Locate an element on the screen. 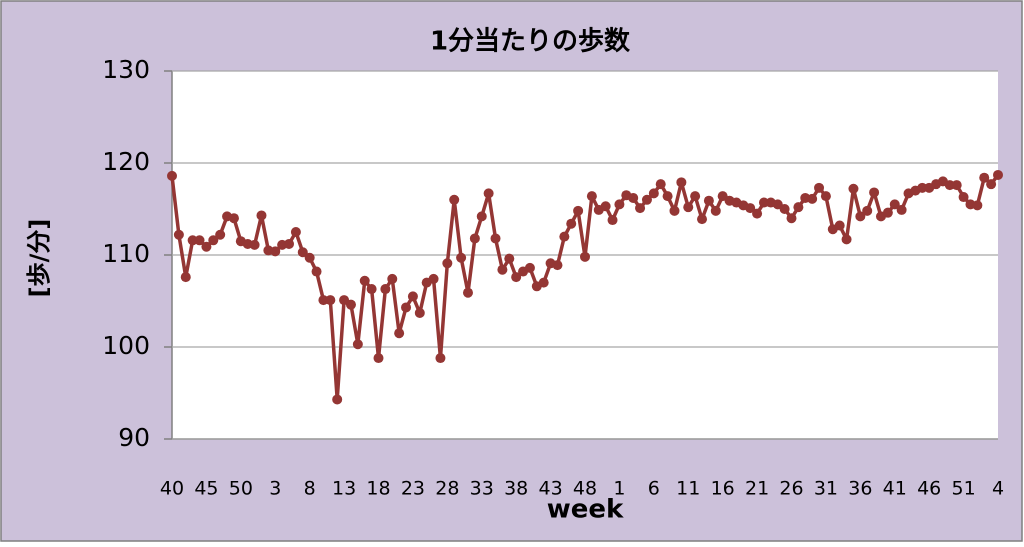 The image size is (1024, 547). x-tick-label: 21 is located at coordinates (757, 489).